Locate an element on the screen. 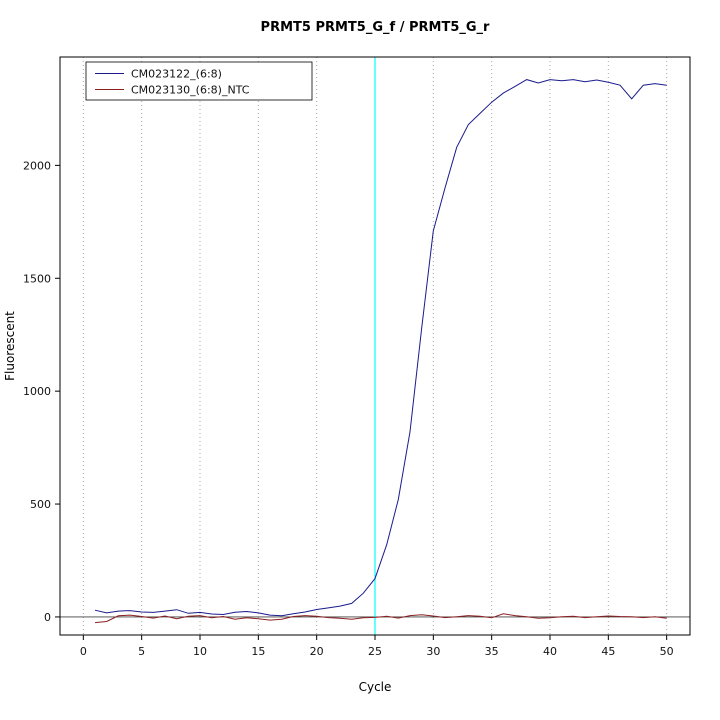 The width and height of the screenshot is (720, 720). y-tick-label: 0 is located at coordinates (47, 617).